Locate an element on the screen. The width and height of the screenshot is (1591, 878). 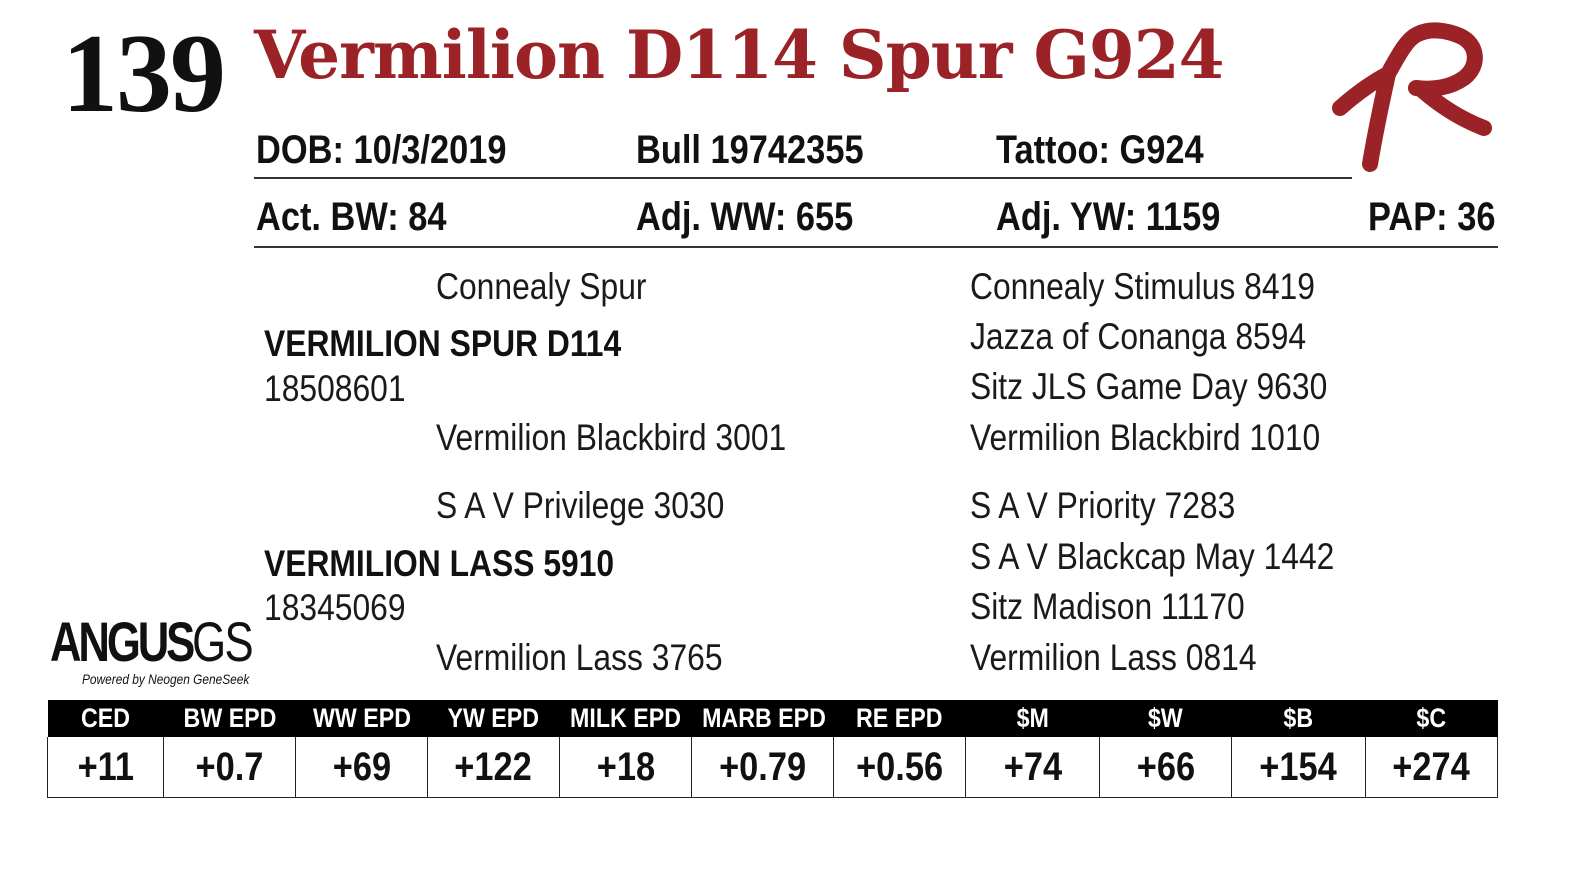
dam-registration: 18345069 is located at coordinates (335, 607).